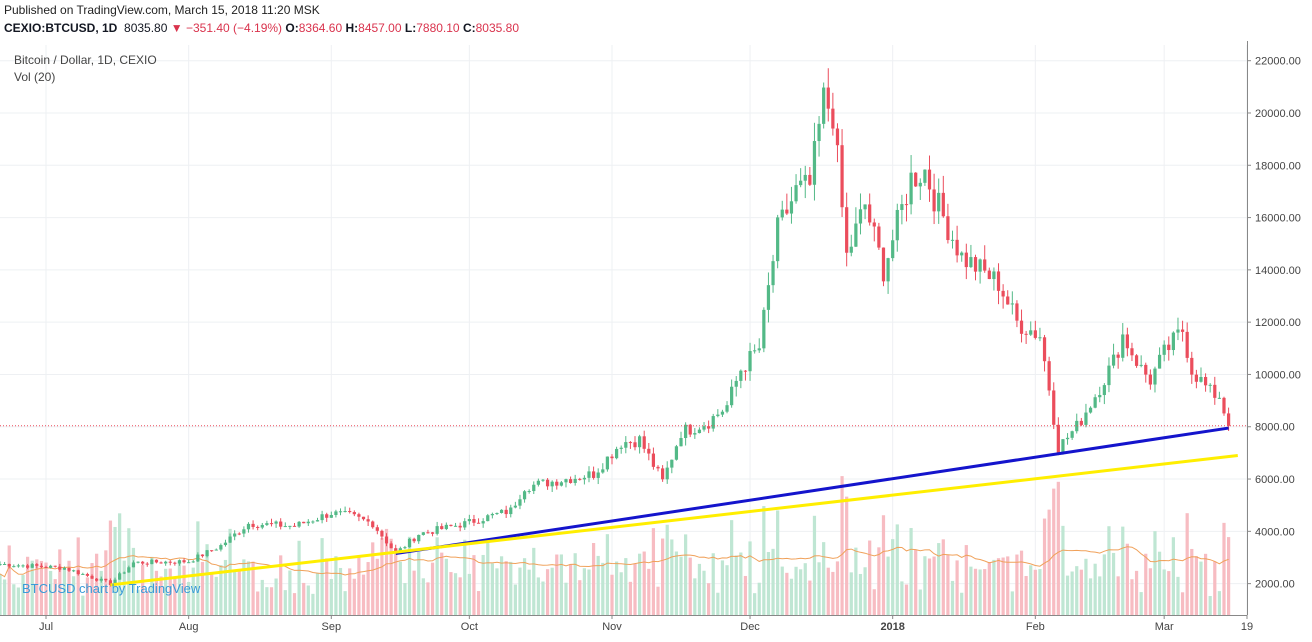  What do you see at coordinates (332, 627) in the screenshot?
I see `x-tick-label: Sep` at bounding box center [332, 627].